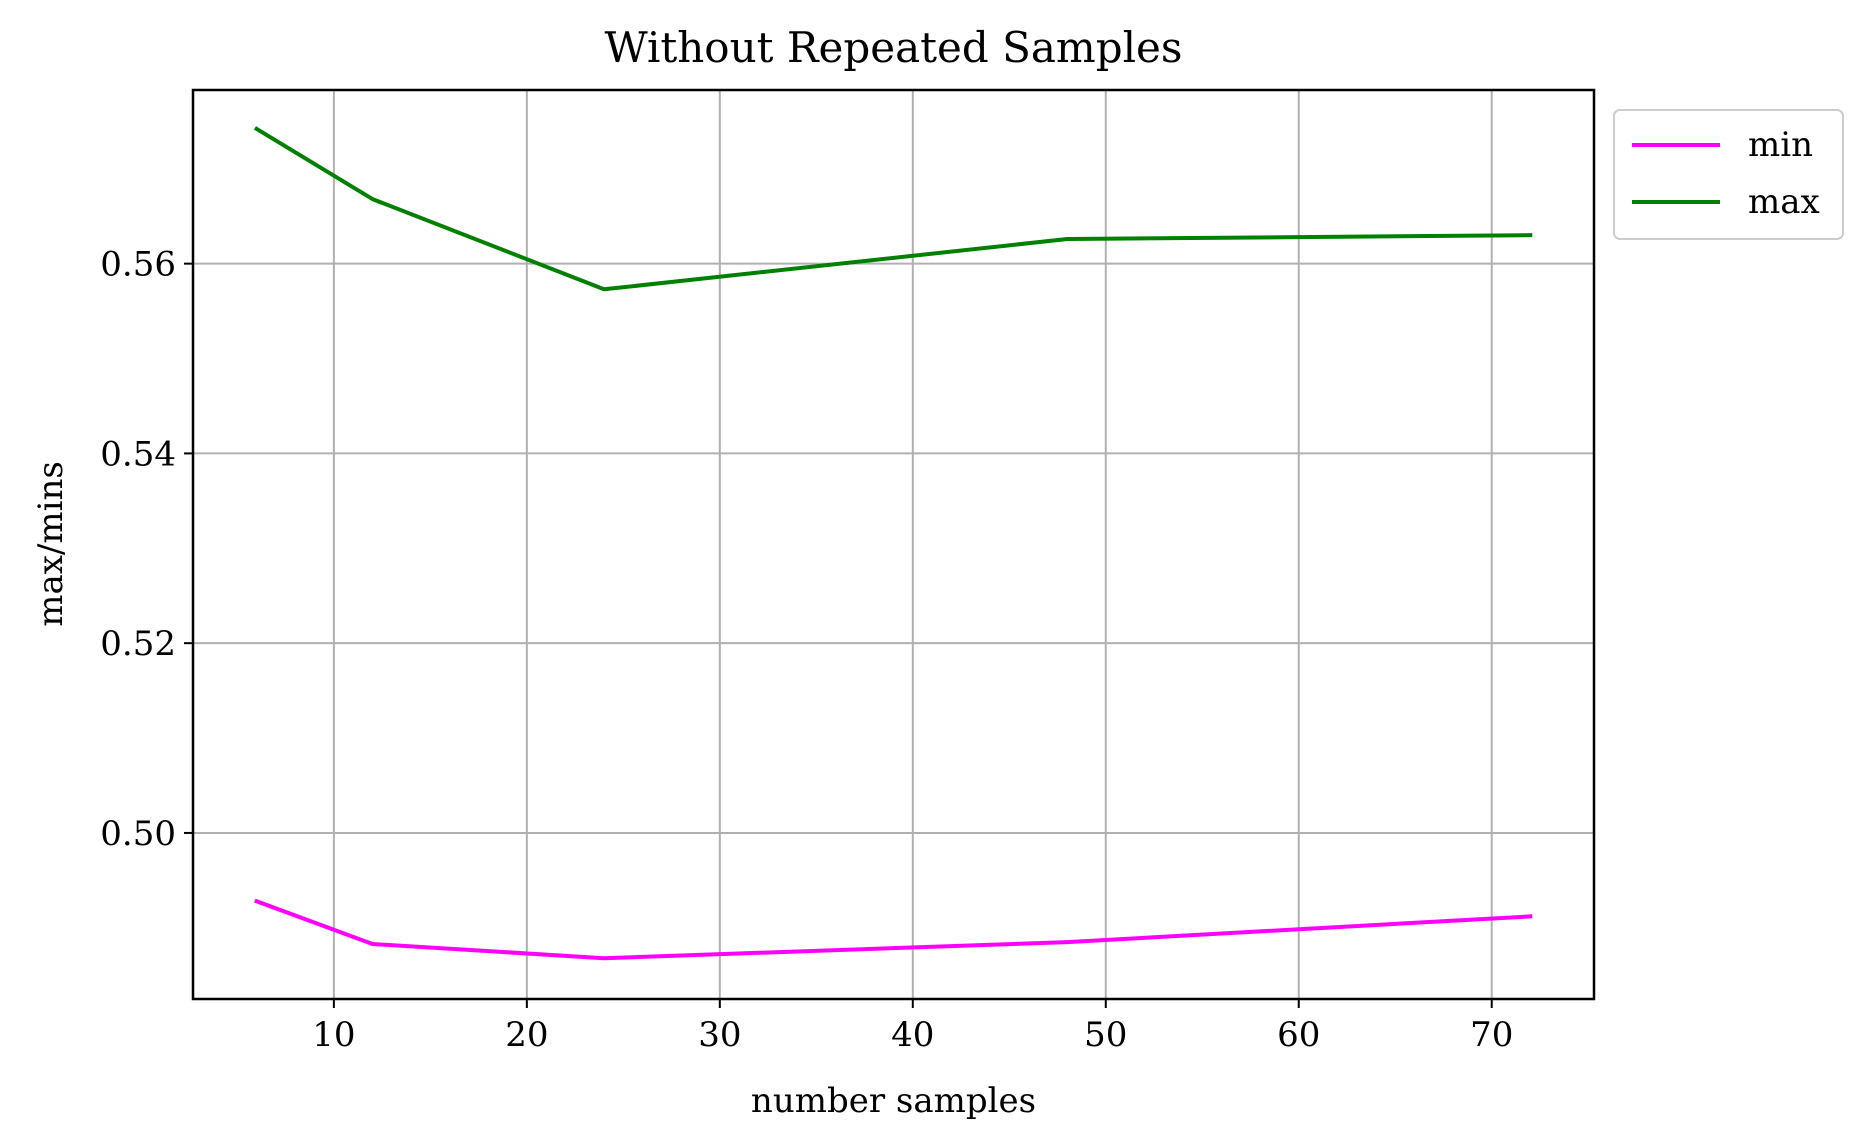  Describe the element at coordinates (893, 929) in the screenshot. I see `series-line-min` at that location.